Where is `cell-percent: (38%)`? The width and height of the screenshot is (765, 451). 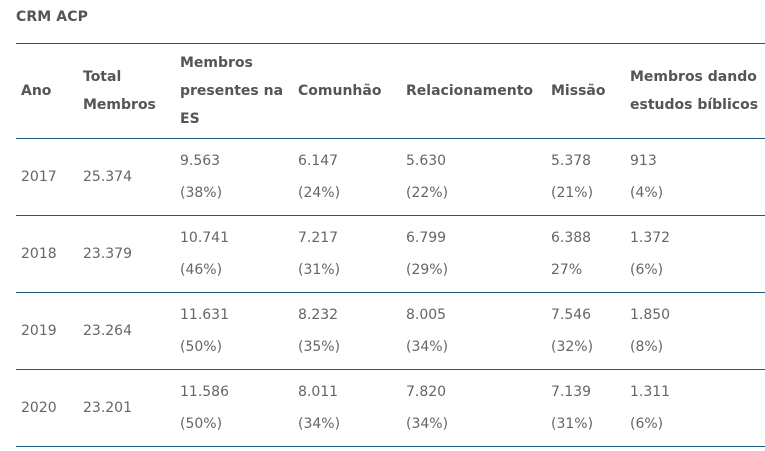
cell-percent: (38%) is located at coordinates (201, 193).